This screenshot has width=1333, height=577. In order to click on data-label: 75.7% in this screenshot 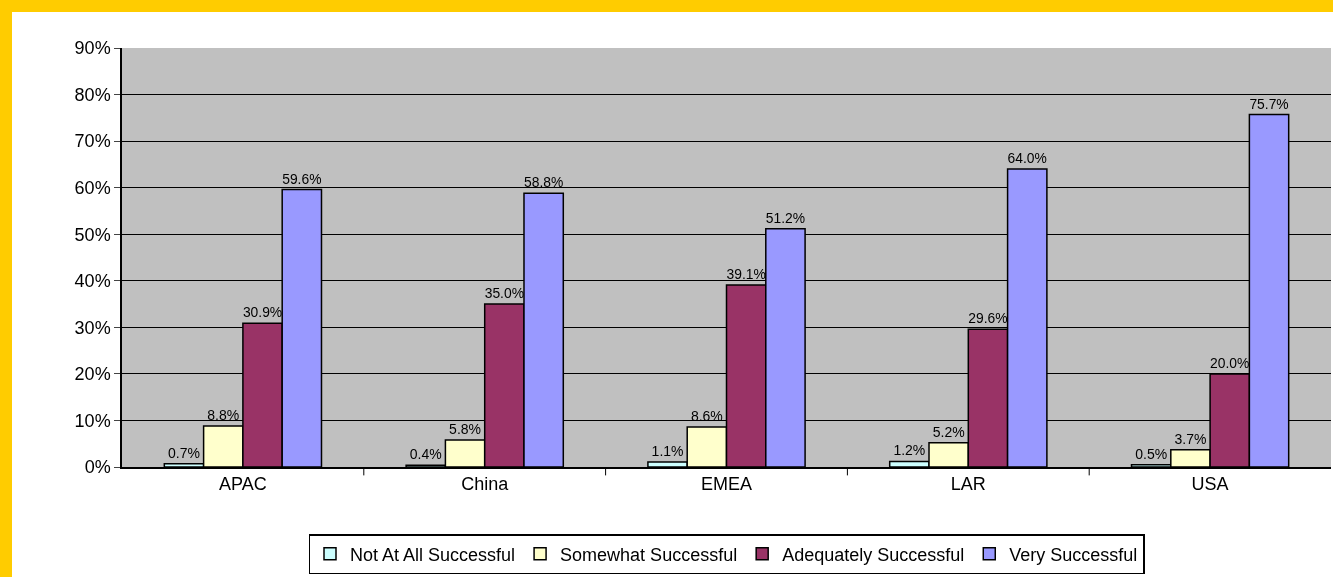, I will do `click(1269, 103)`.